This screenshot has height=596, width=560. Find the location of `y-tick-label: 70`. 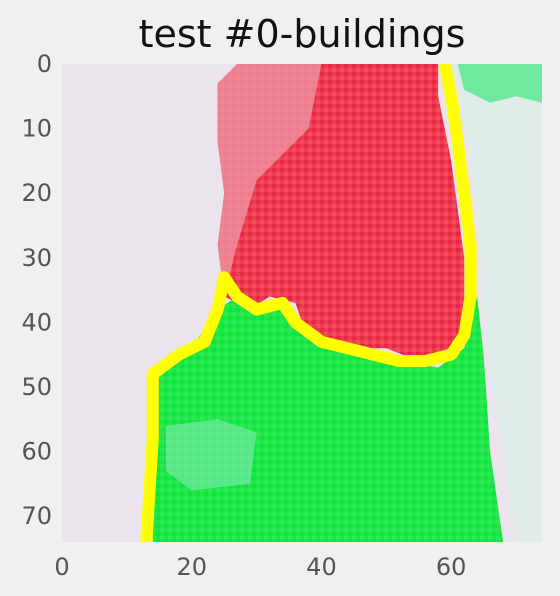

y-tick-label: 70 is located at coordinates (36, 516).